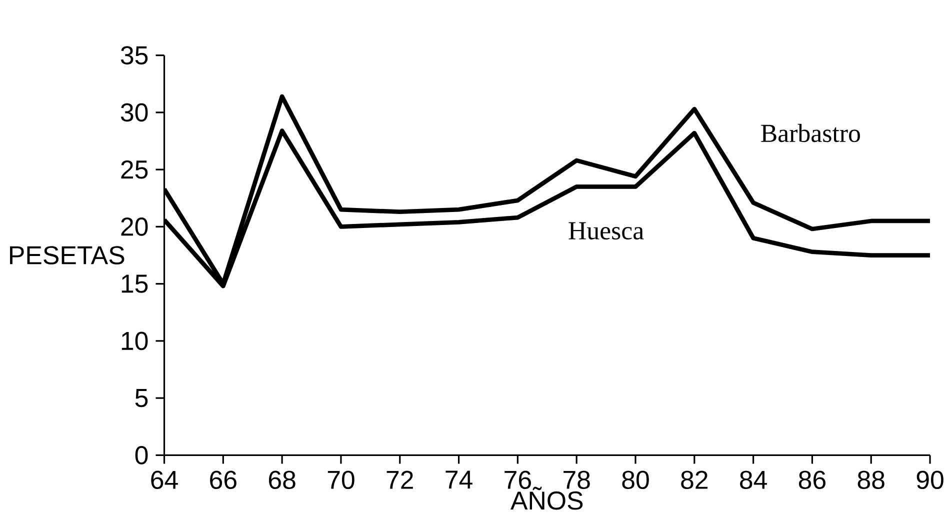 The width and height of the screenshot is (947, 531). Describe the element at coordinates (930, 479) in the screenshot. I see `x-tick-label: 90` at that location.